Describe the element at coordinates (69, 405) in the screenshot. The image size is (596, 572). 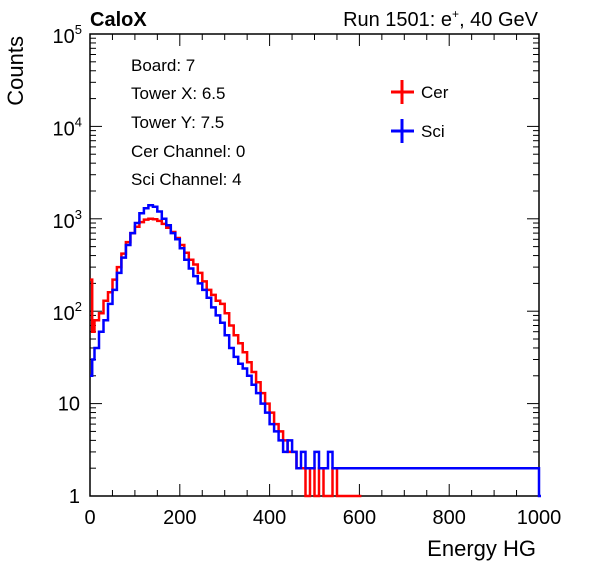
I see `y-tick-label: 10` at that location.